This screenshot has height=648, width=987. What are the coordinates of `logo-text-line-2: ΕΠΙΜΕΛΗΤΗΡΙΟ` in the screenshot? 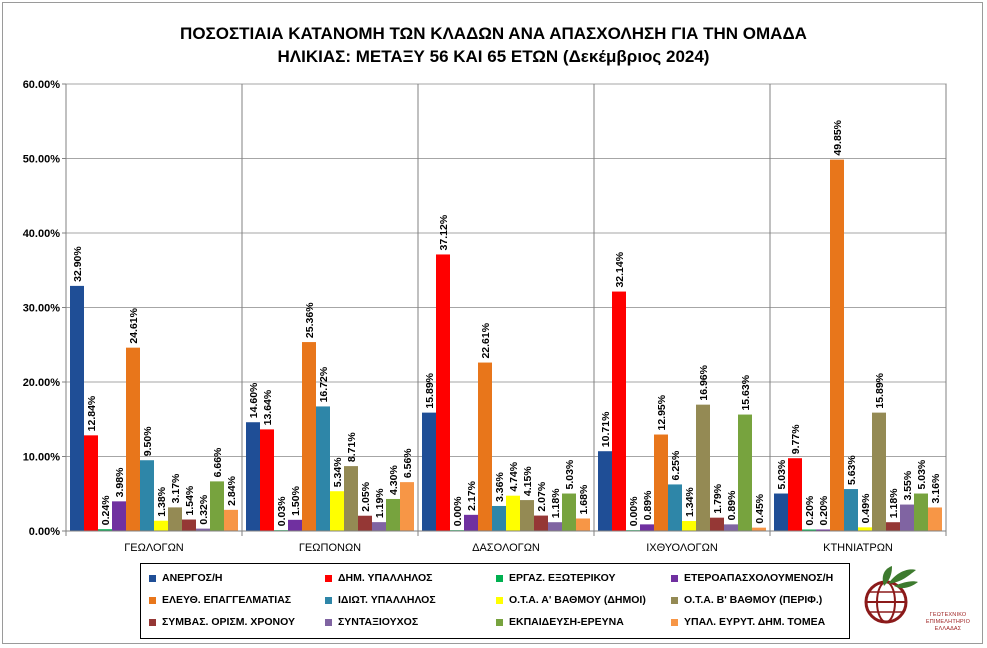 It's located at (948, 622).